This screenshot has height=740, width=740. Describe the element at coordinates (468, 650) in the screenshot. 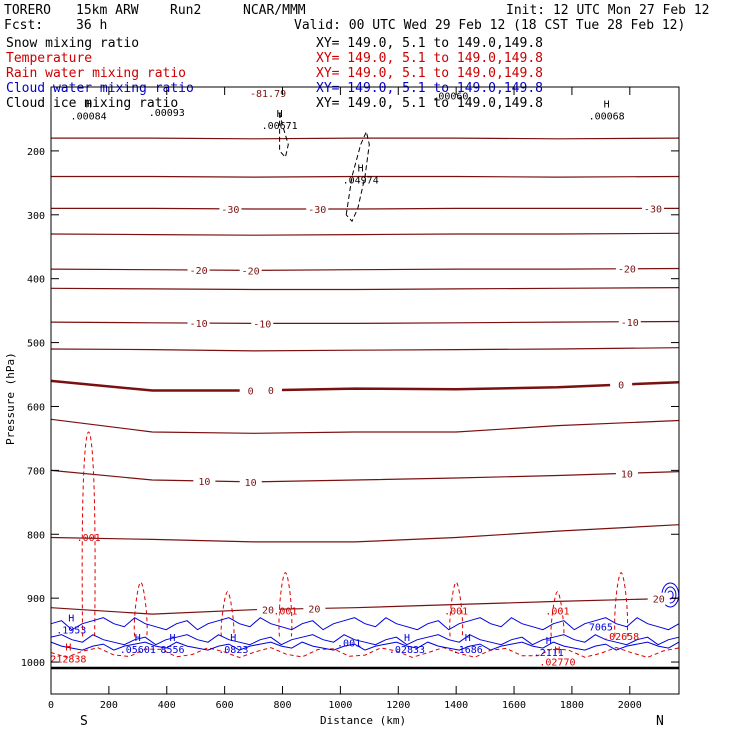

I see `extremum-value: .1686` at that location.